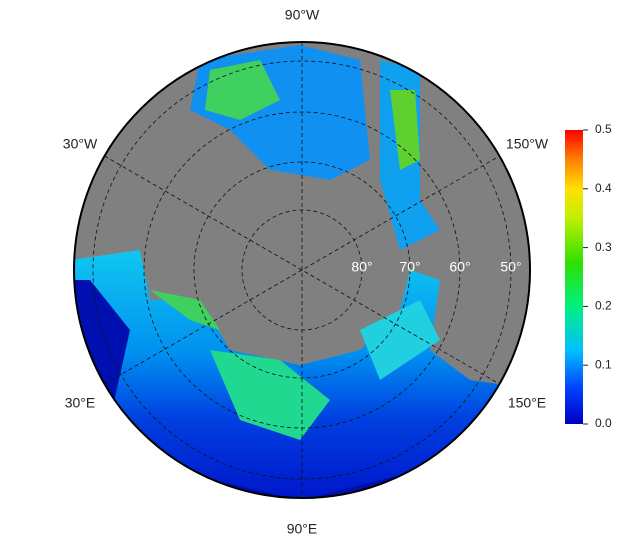 The height and width of the screenshot is (557, 625). What do you see at coordinates (603, 423) in the screenshot?
I see `colorbar-tick-label: 0.0` at bounding box center [603, 423].